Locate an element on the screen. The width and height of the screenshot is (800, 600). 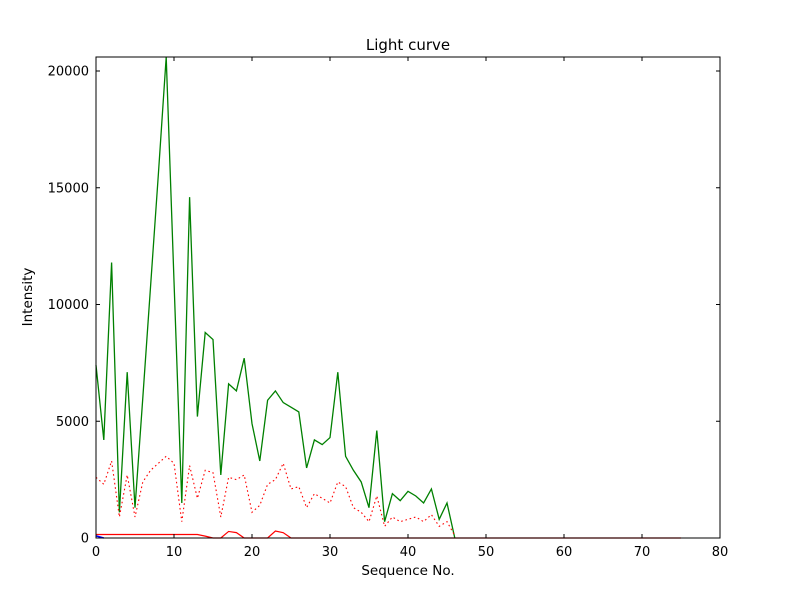
x-tick-label: 0 is located at coordinates (96, 552).